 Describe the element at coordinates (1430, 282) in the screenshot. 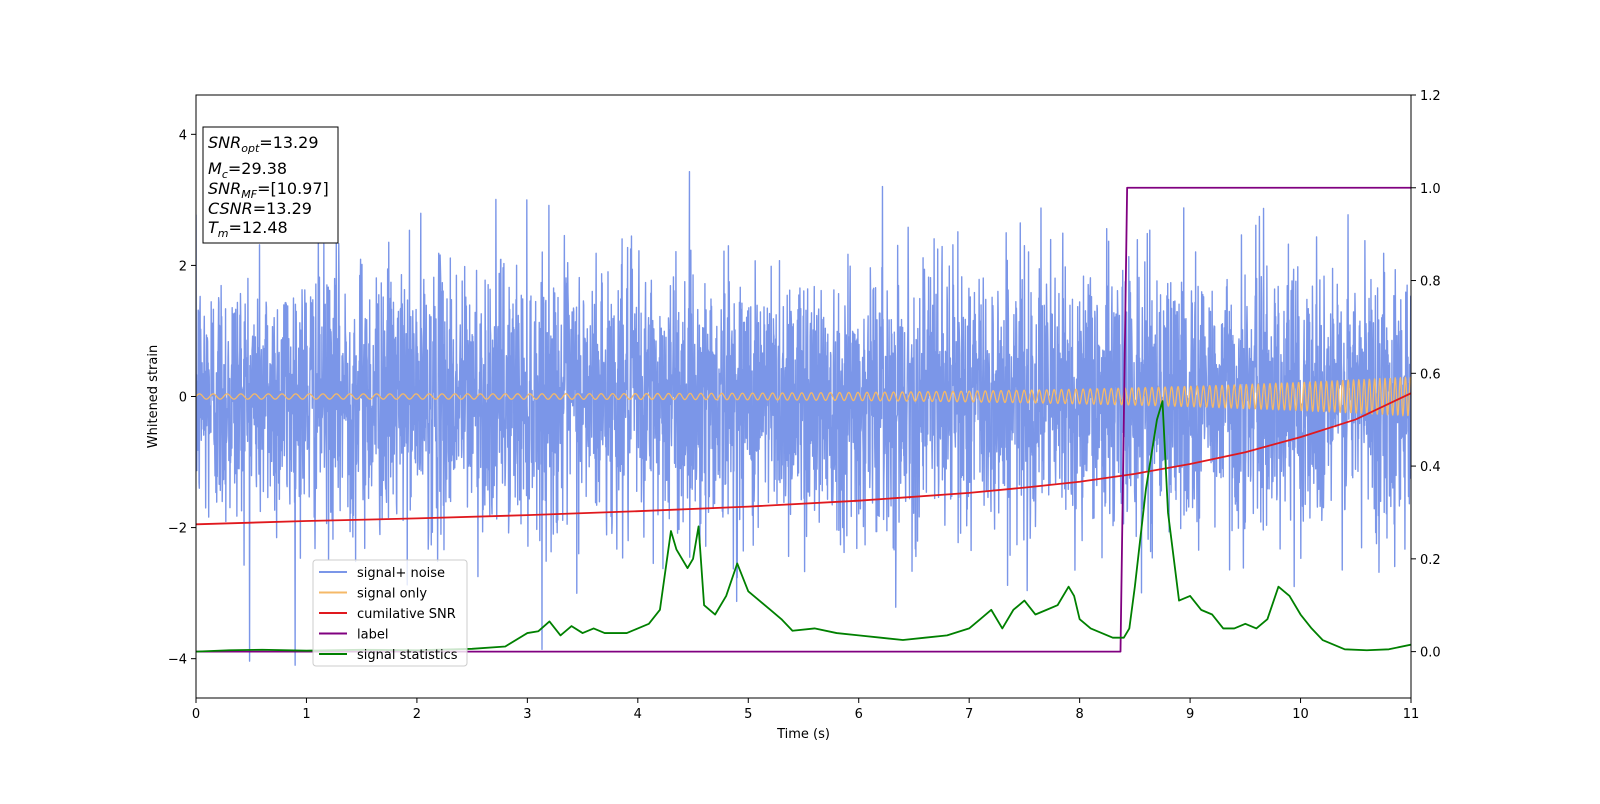

I see `y-right-tick-label: 0.8` at that location.